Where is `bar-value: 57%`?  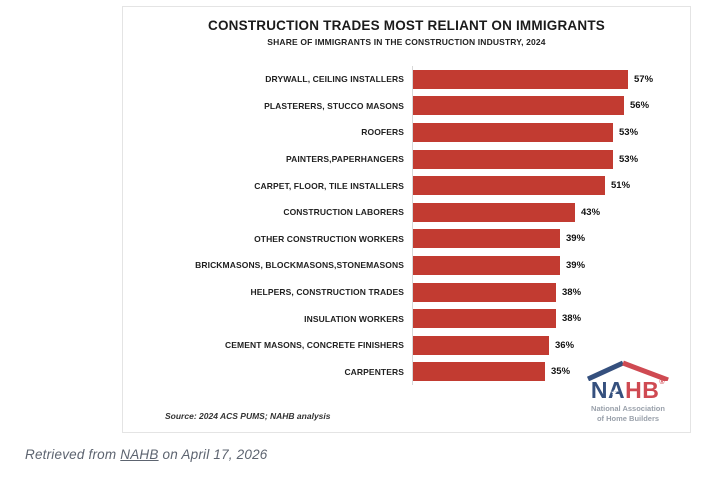 bar-value: 57% is located at coordinates (644, 79).